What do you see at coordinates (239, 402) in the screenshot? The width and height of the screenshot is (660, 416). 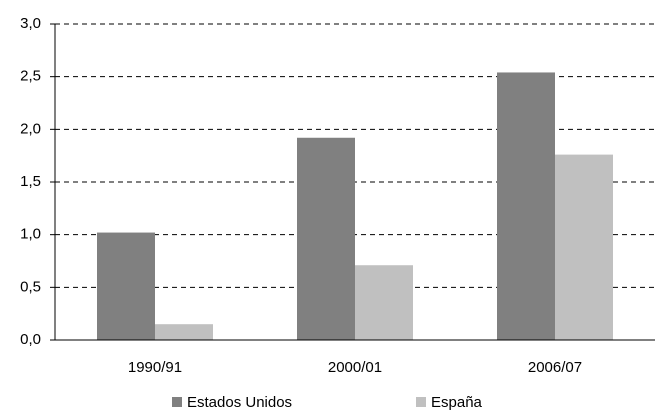 I see `legend-label: Estados Unidos` at bounding box center [239, 402].